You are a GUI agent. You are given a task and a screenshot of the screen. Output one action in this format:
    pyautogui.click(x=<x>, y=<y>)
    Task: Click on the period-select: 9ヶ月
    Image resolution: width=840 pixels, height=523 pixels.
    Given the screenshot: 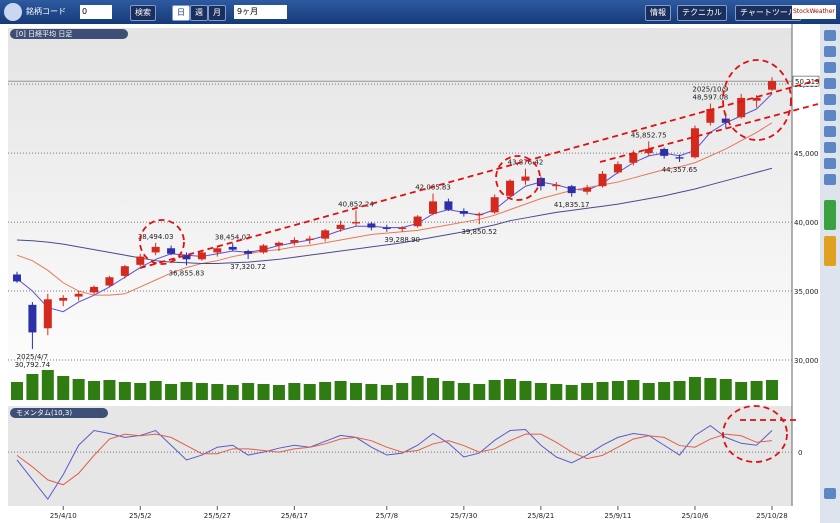 What is the action you would take?
    pyautogui.click(x=260, y=12)
    